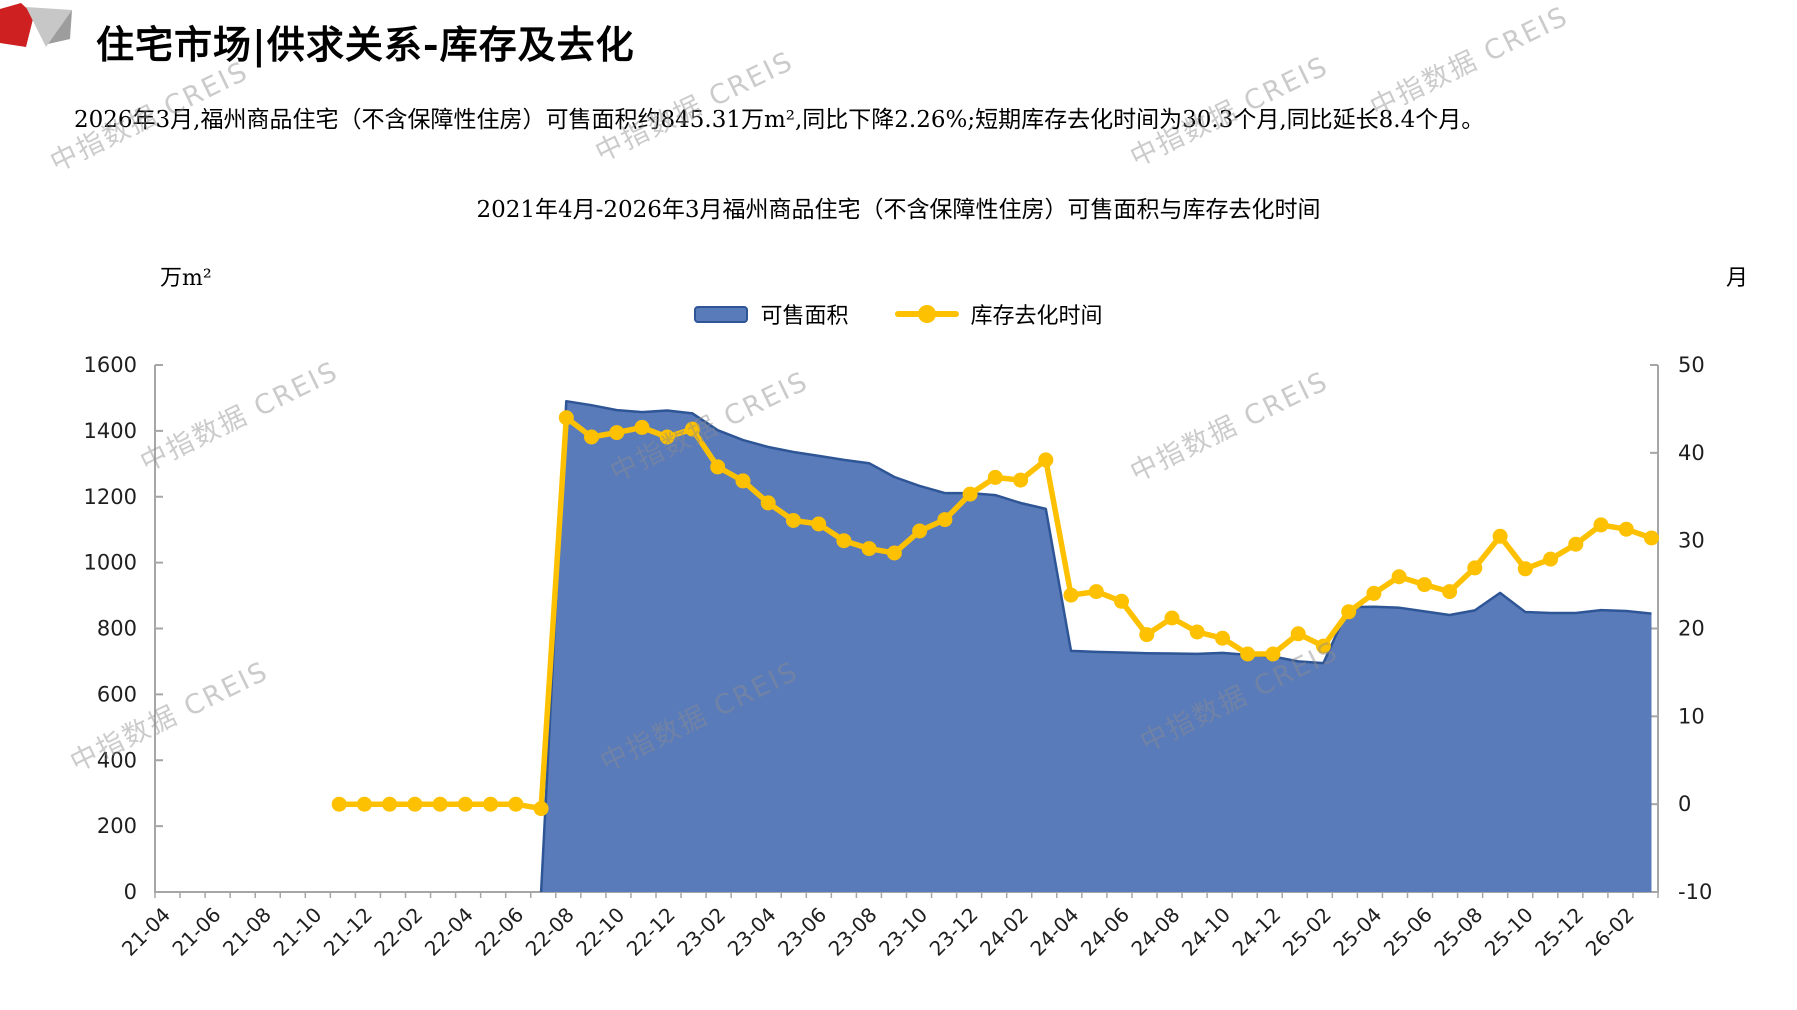 The image size is (1797, 1010). What do you see at coordinates (802, 932) in the screenshot?
I see `svg-text: 23-06` at bounding box center [802, 932].